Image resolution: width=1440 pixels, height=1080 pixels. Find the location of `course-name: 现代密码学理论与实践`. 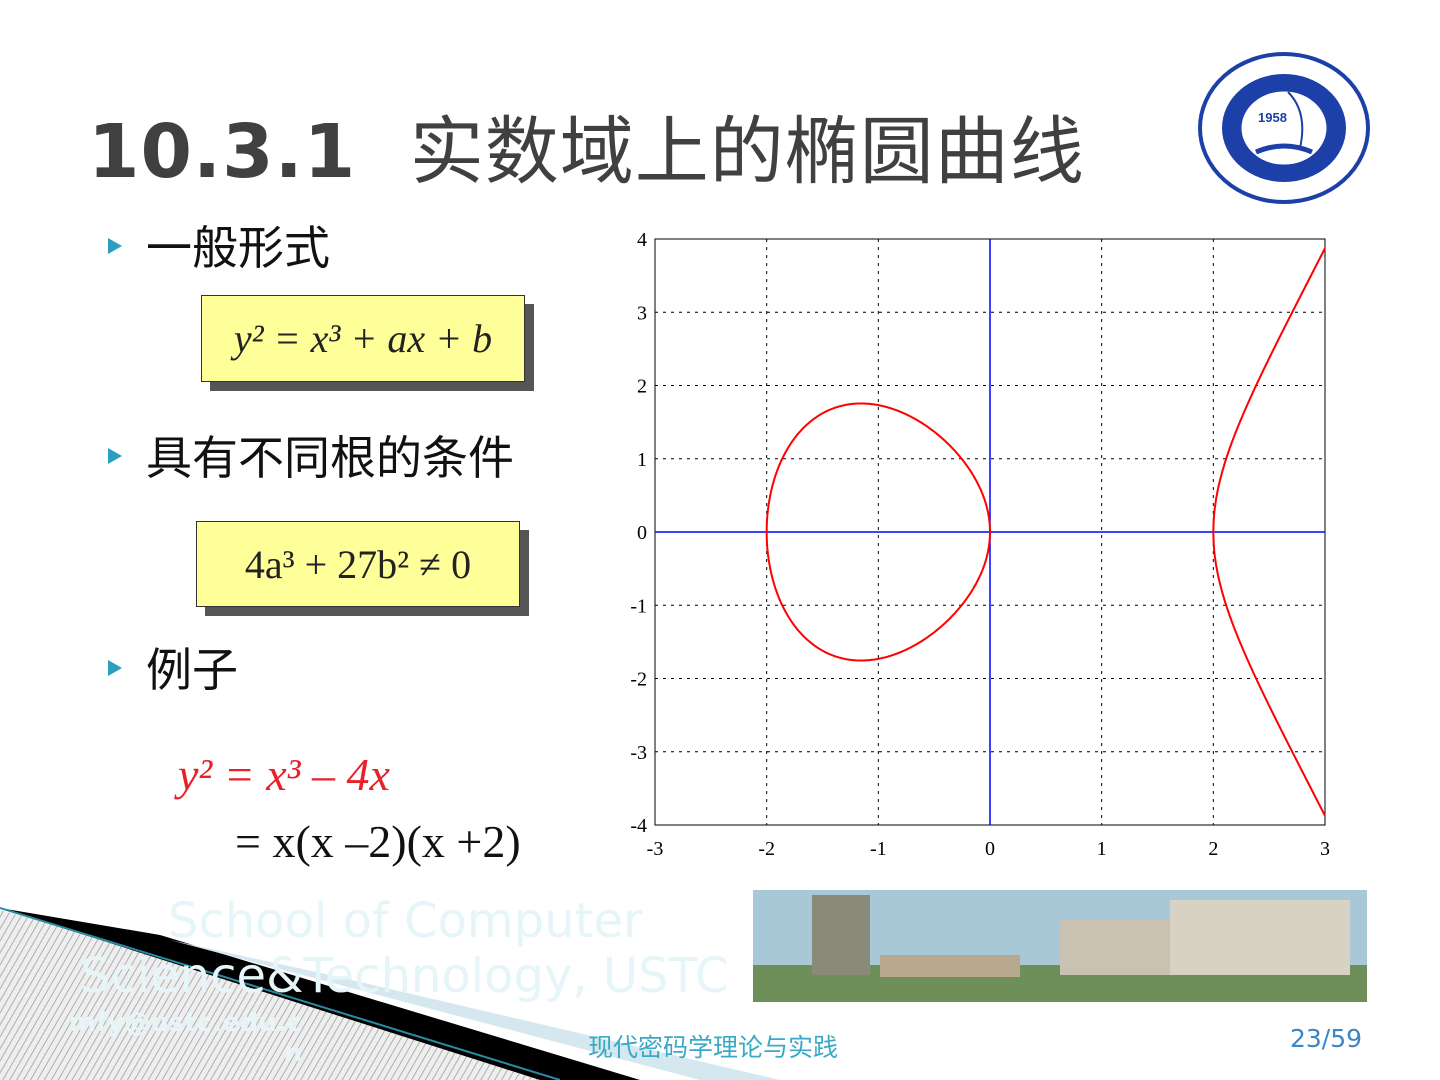

course-name: 现代密码学理论与实践 is located at coordinates (713, 1047).